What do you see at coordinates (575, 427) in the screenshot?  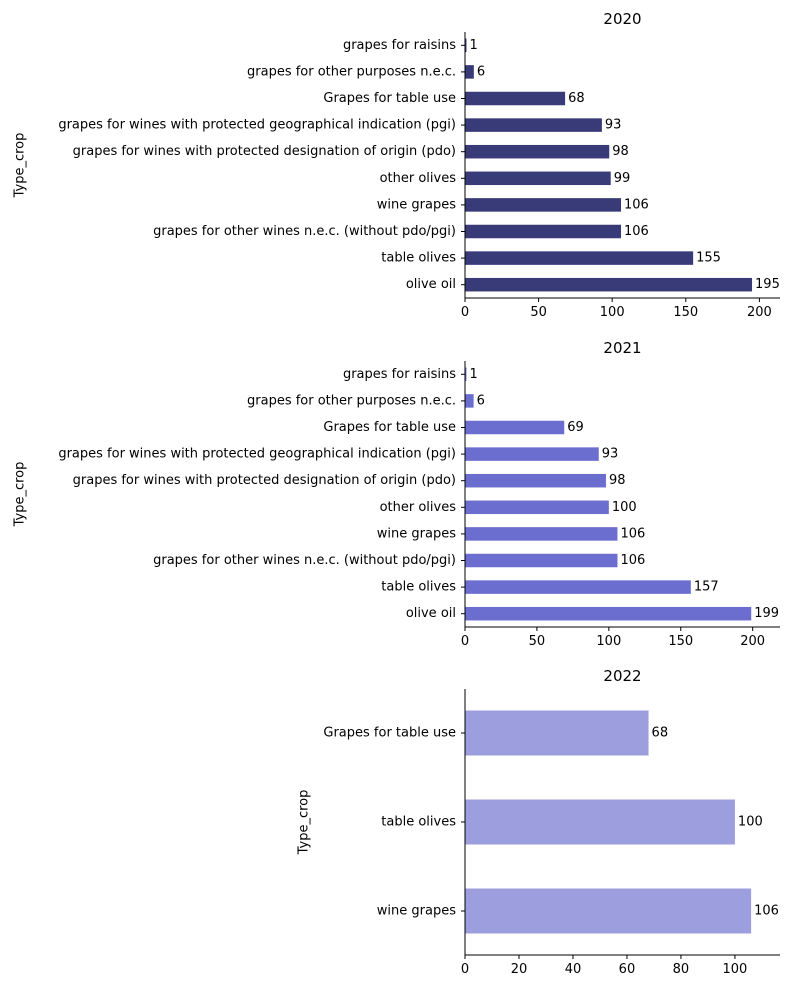 I see `data-label: 69` at bounding box center [575, 427].